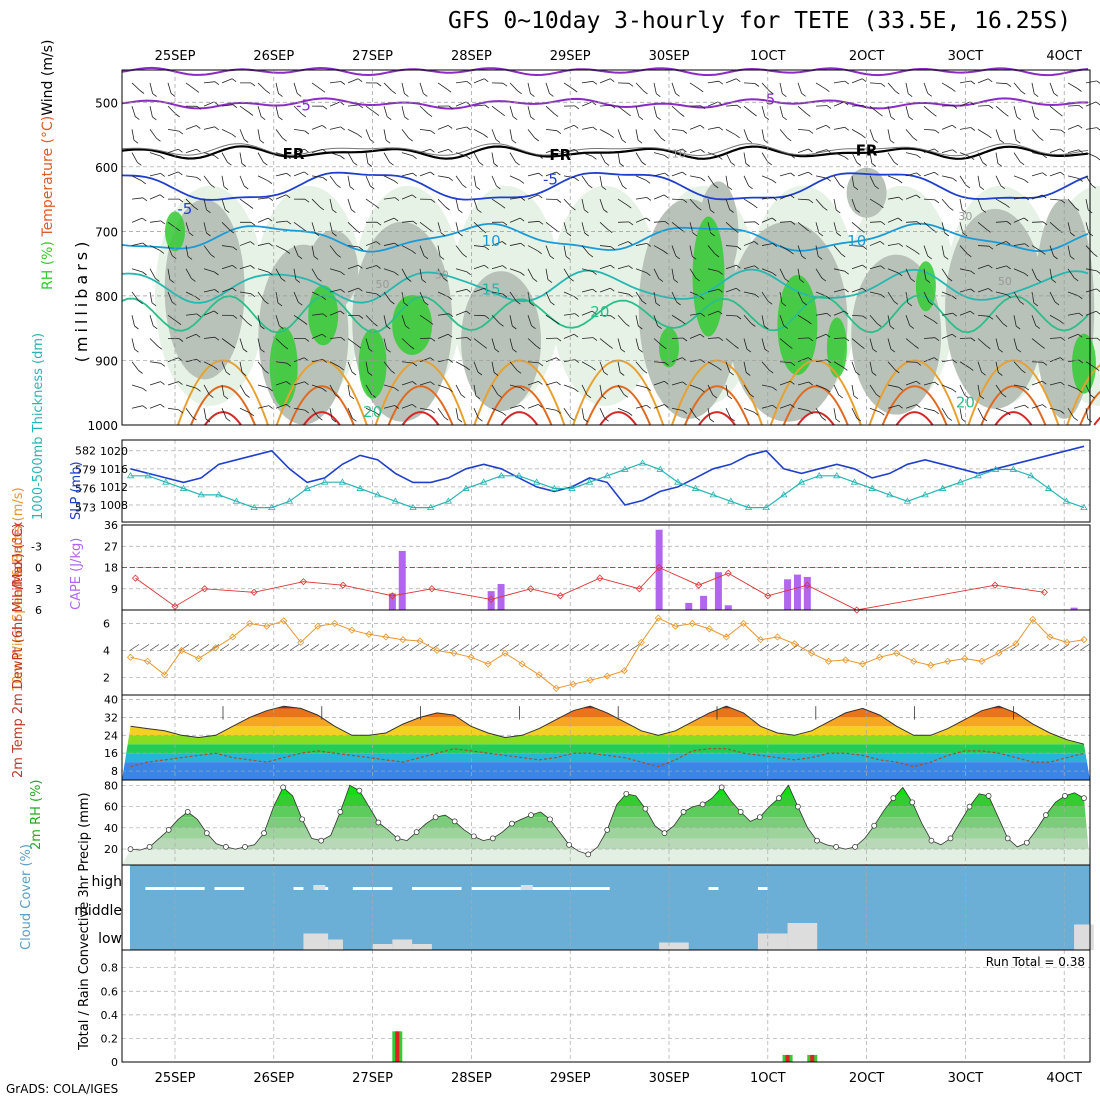 Image resolution: width=1100 pixels, height=1100 pixels. What do you see at coordinates (26, 897) in the screenshot?
I see `cloud-ylabel: Cloud Cover (%)` at bounding box center [26, 897].